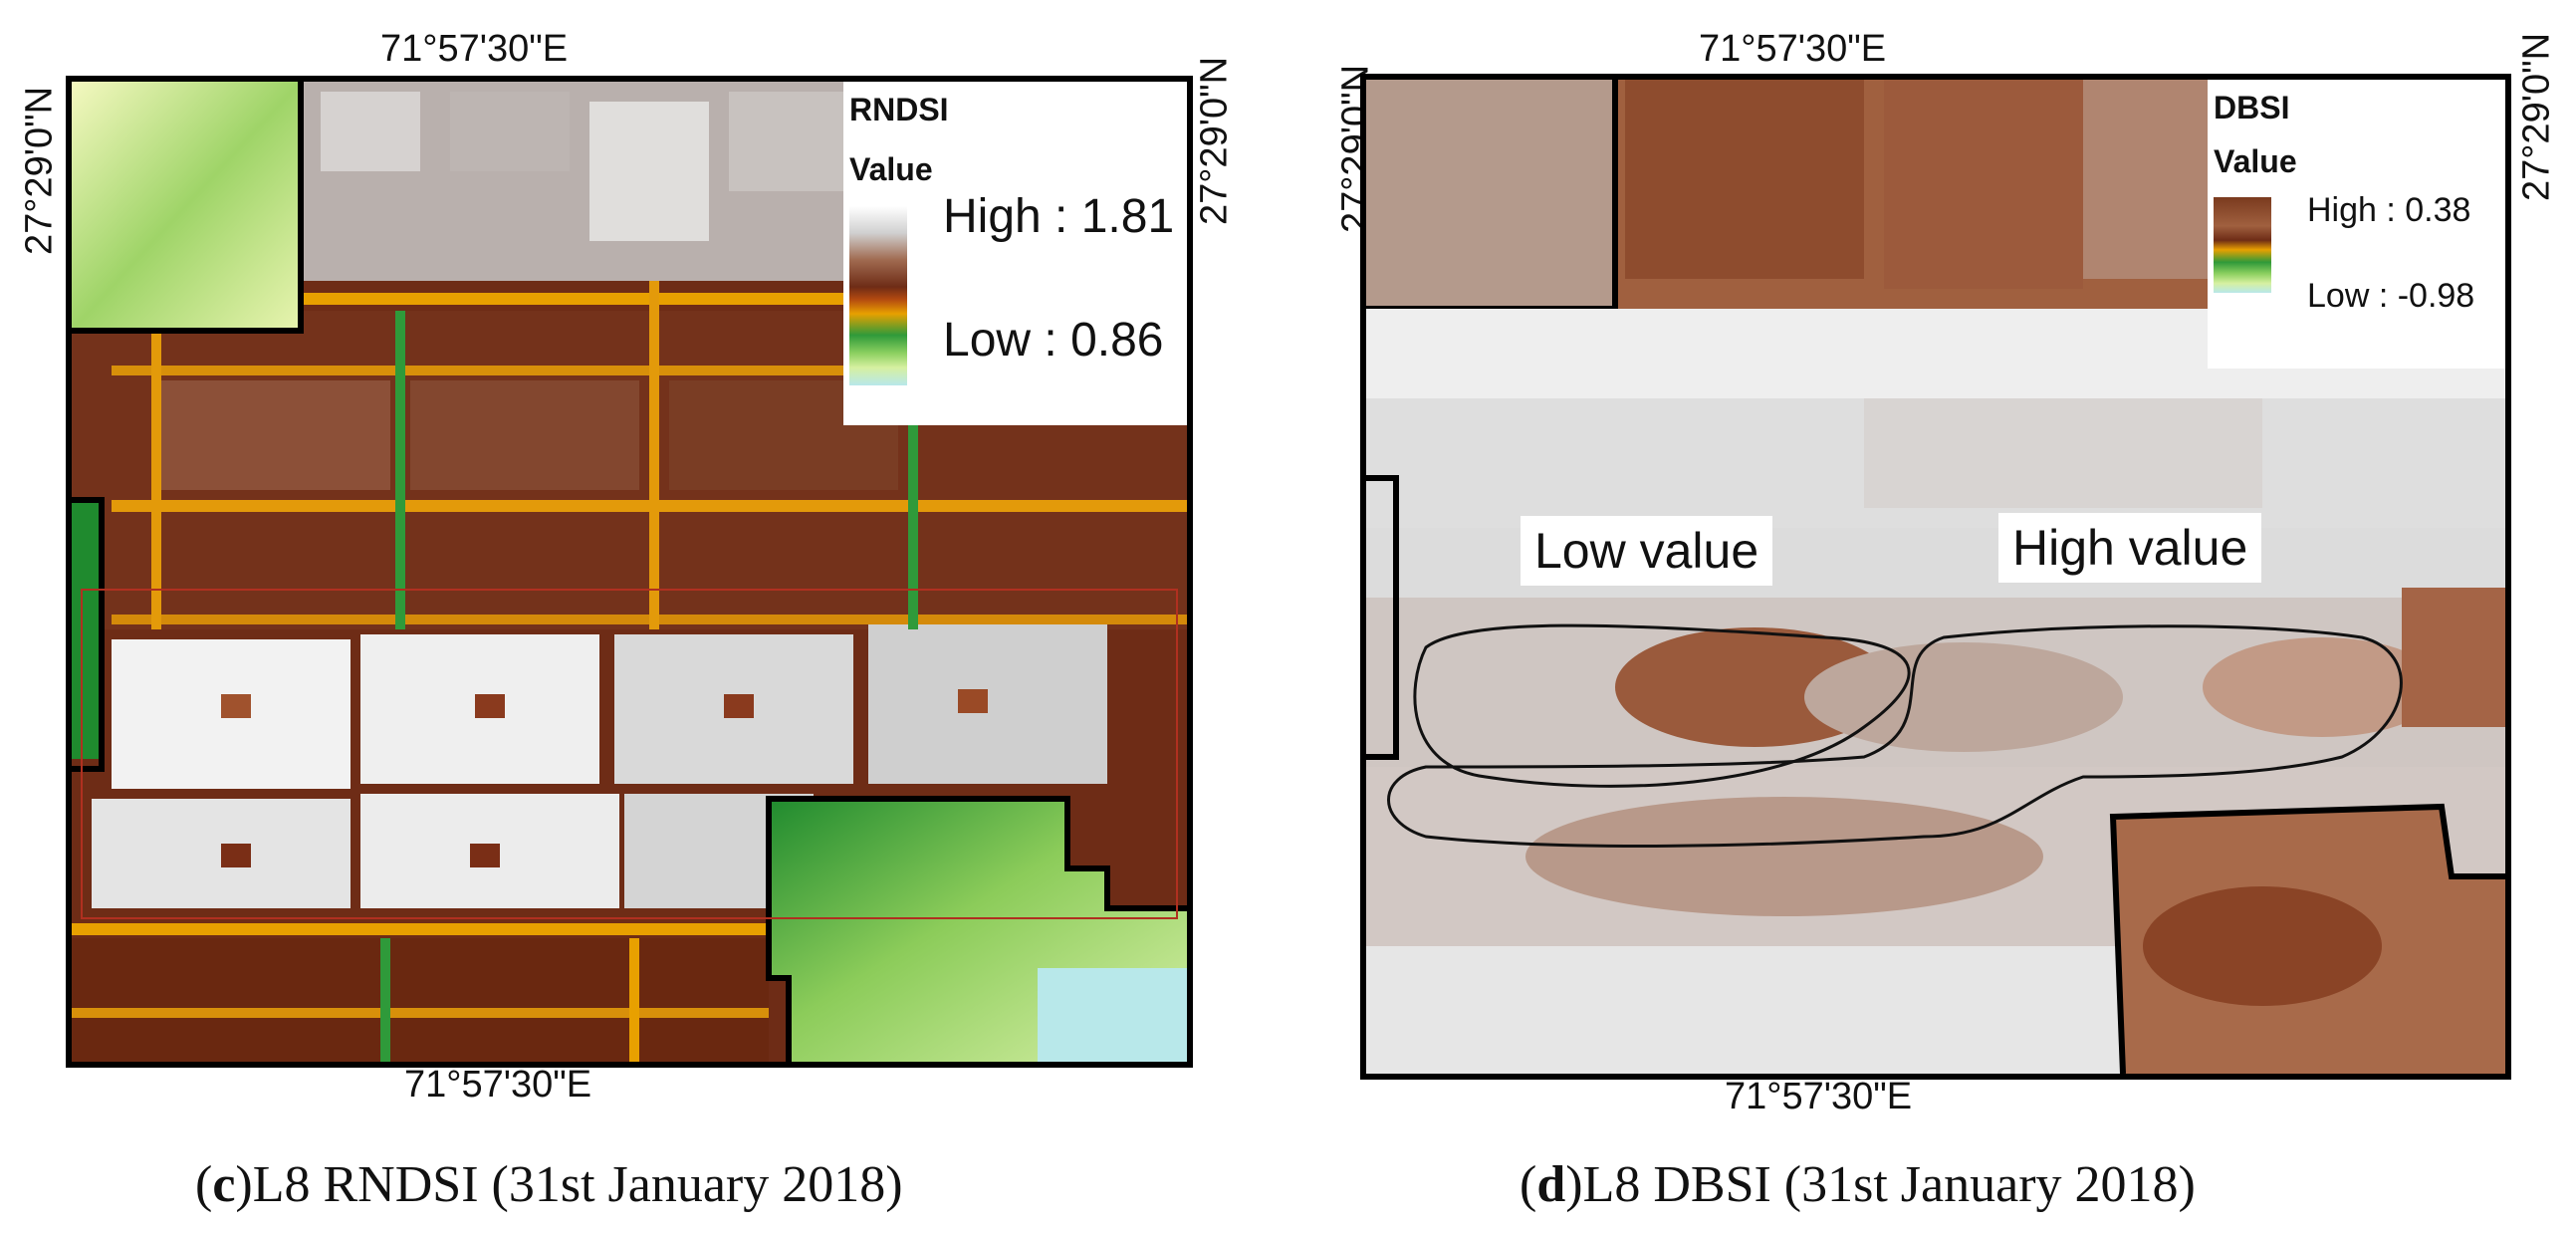 This screenshot has width=2576, height=1233. I want to click on legend-title-c: RNDSI, so click(899, 109).